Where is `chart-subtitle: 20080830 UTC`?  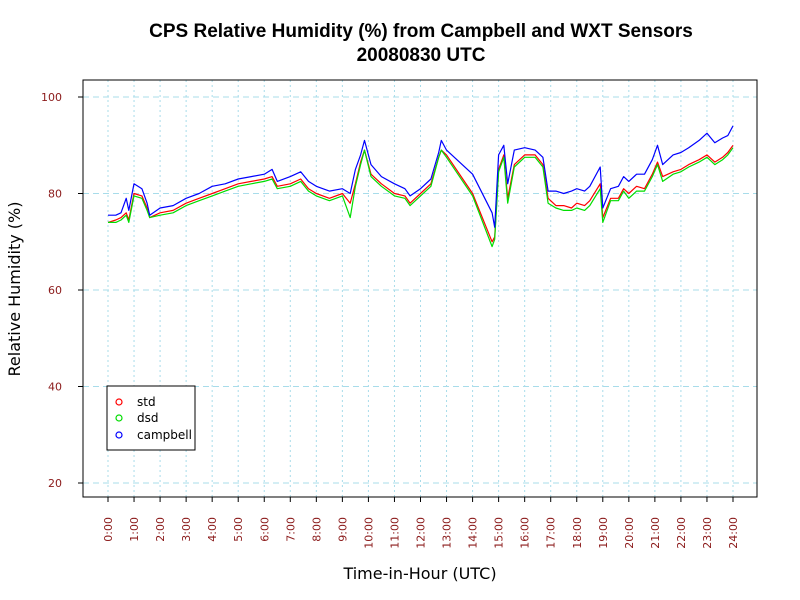 chart-subtitle: 20080830 UTC is located at coordinates (421, 55).